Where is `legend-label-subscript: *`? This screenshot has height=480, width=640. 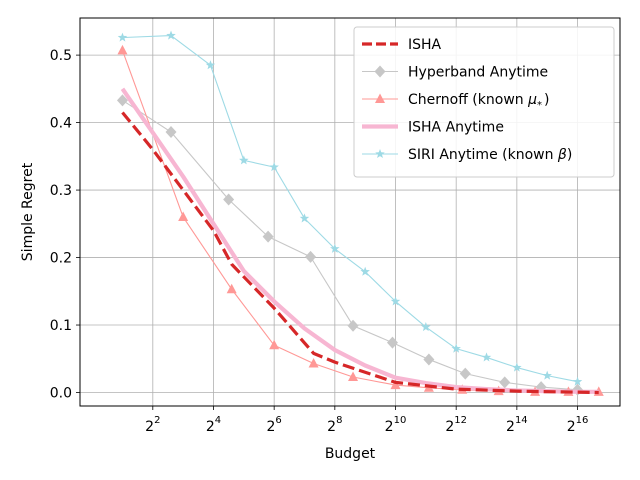 legend-label-subscript: * is located at coordinates (539, 105).